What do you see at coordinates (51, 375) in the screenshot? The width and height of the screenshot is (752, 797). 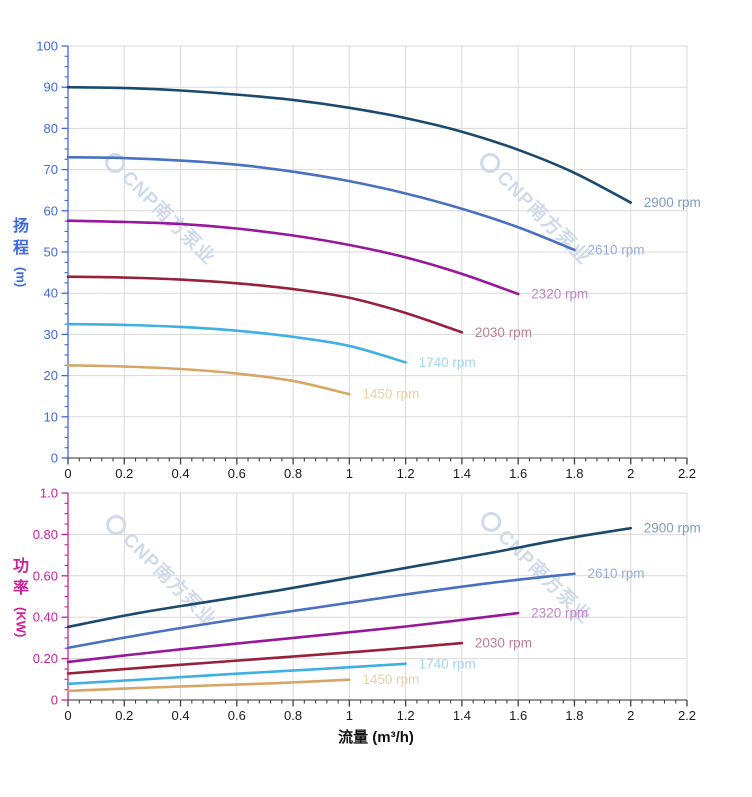 I see `y-tick-label: 20` at bounding box center [51, 375].